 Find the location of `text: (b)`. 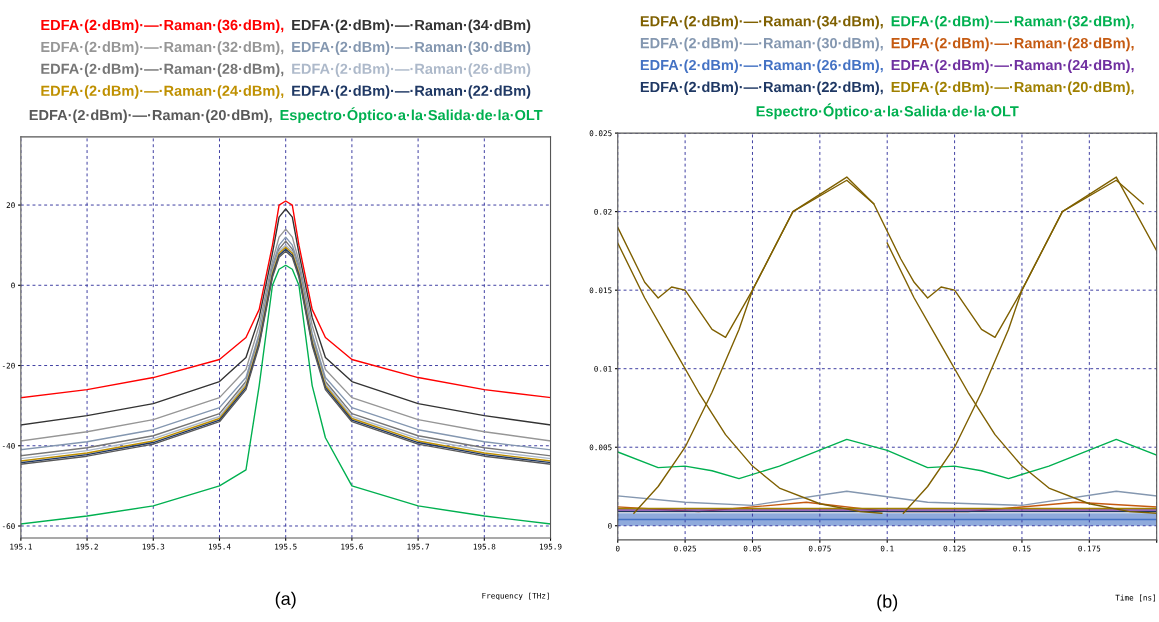

text: (b) is located at coordinates (887, 603).